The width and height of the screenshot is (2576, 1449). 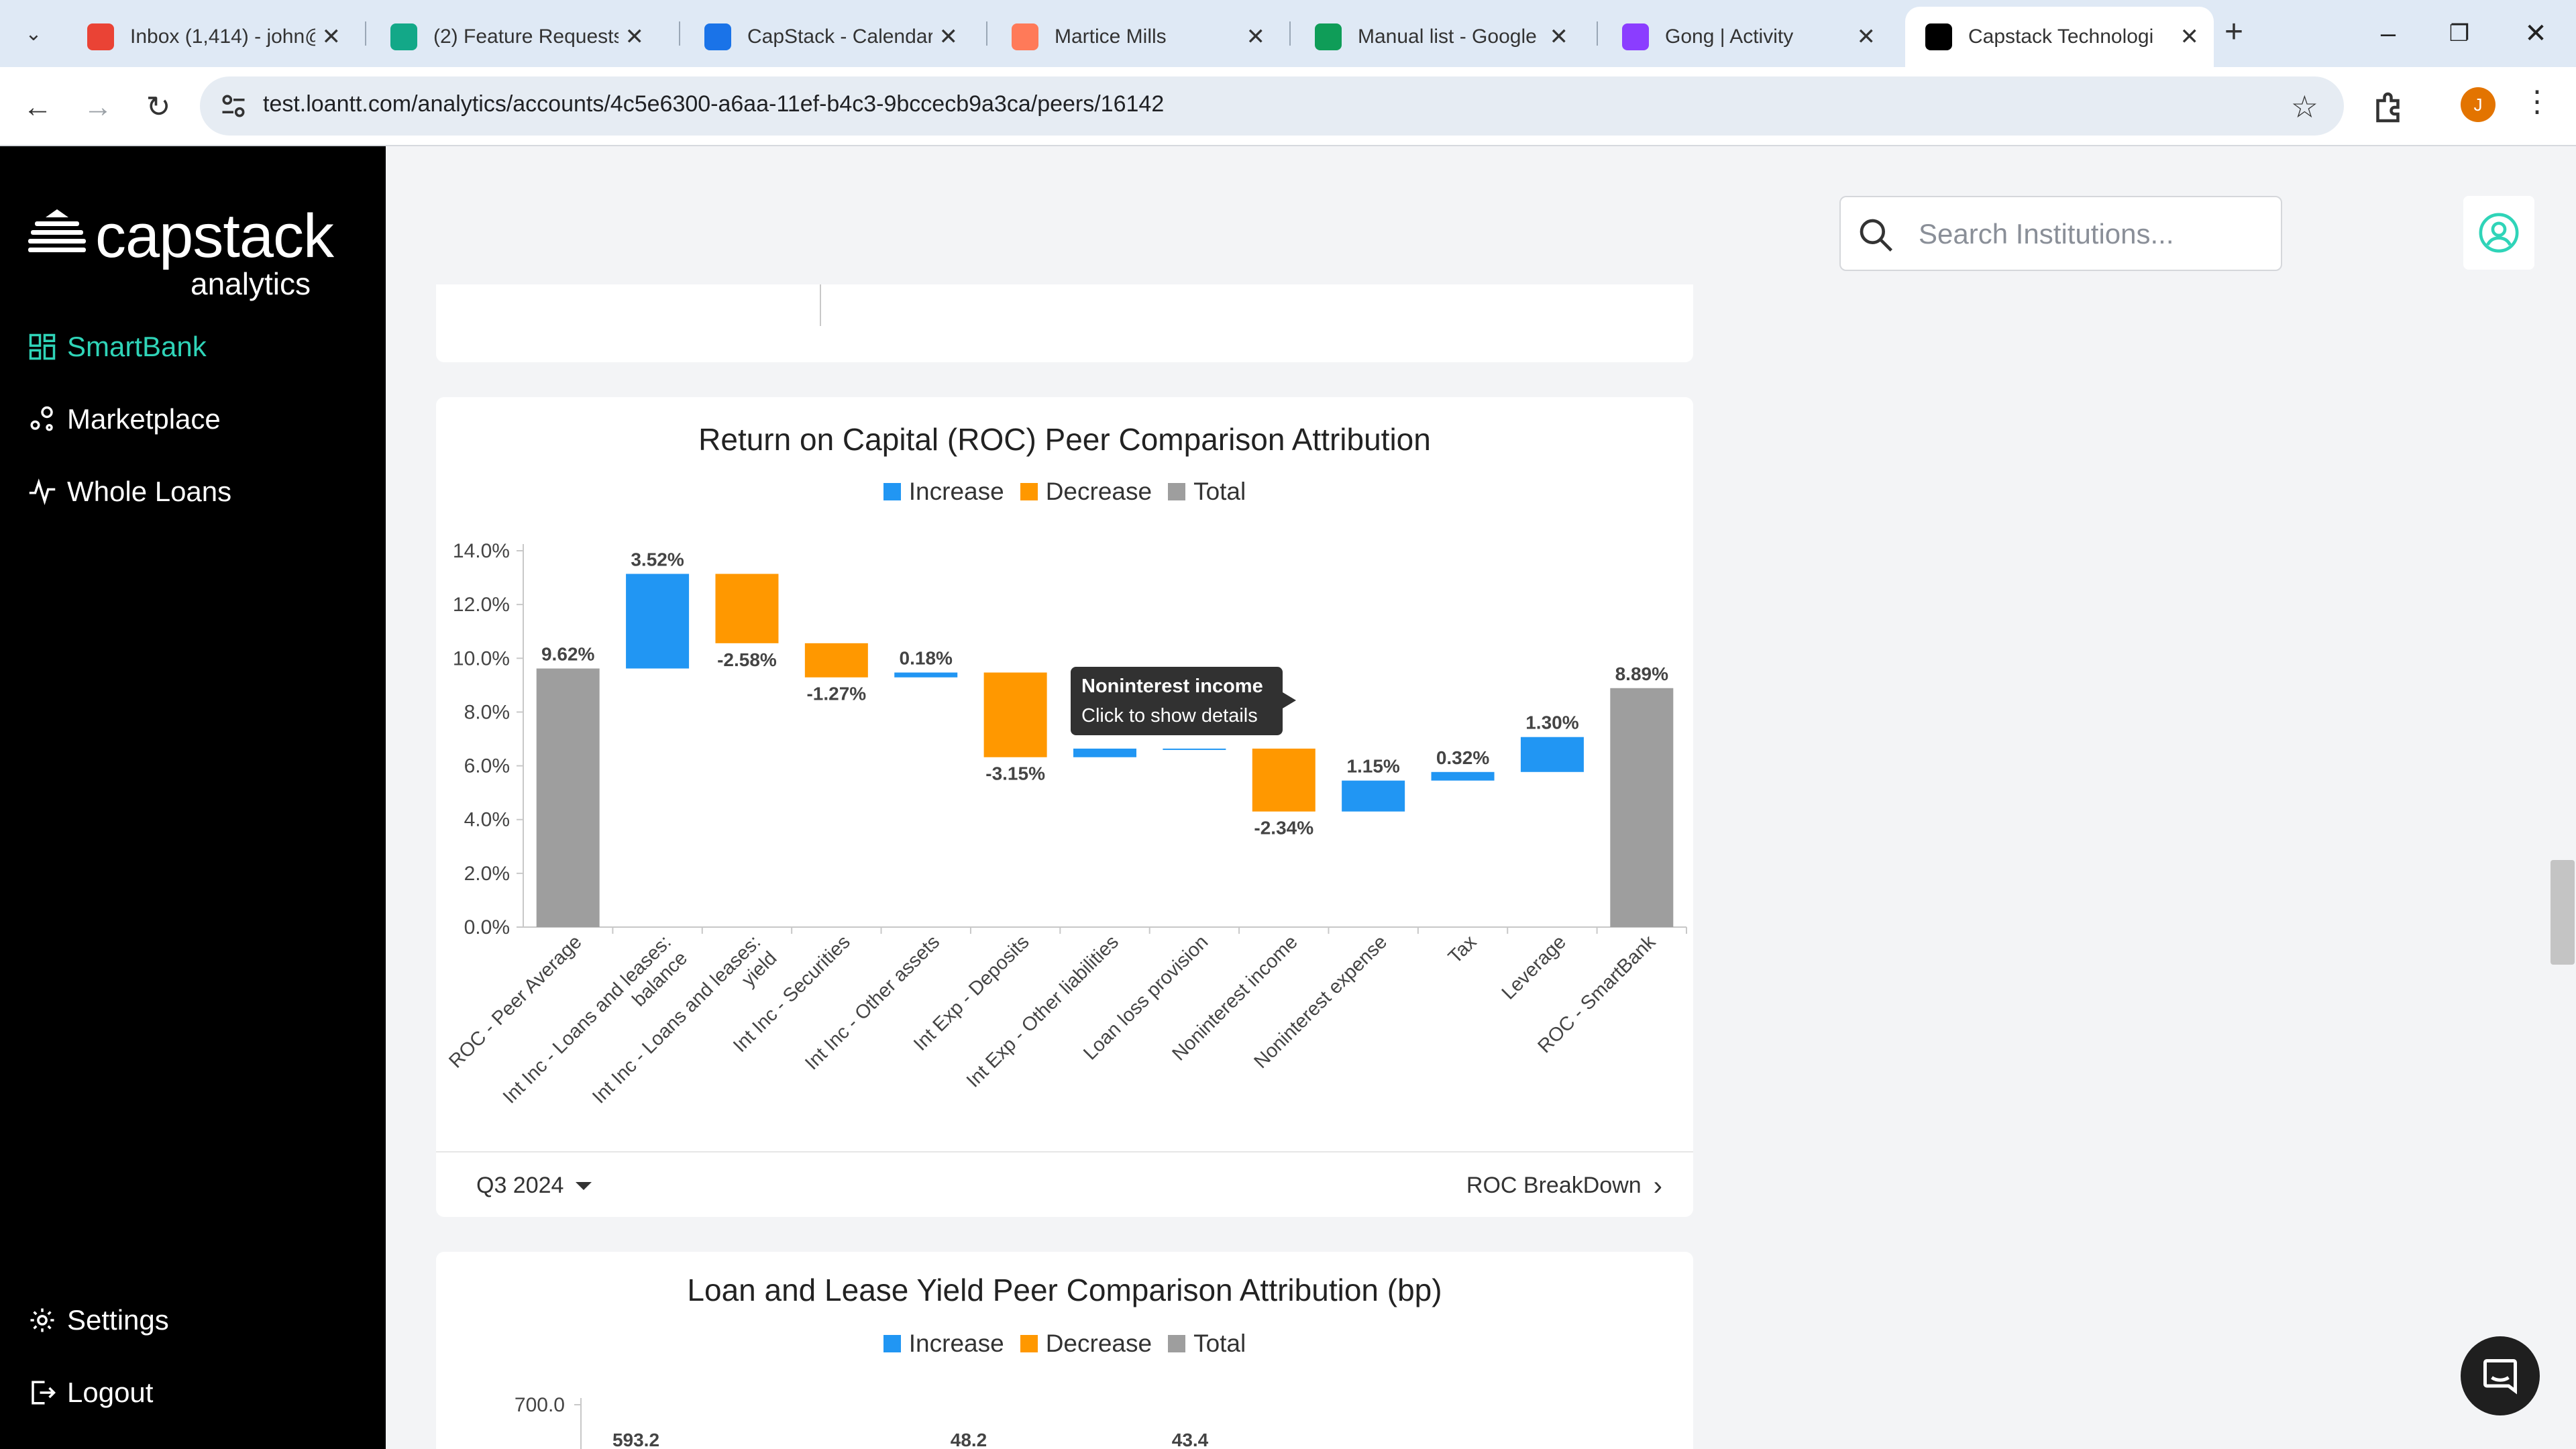 I want to click on profile-avatar: J, so click(x=2478, y=104).